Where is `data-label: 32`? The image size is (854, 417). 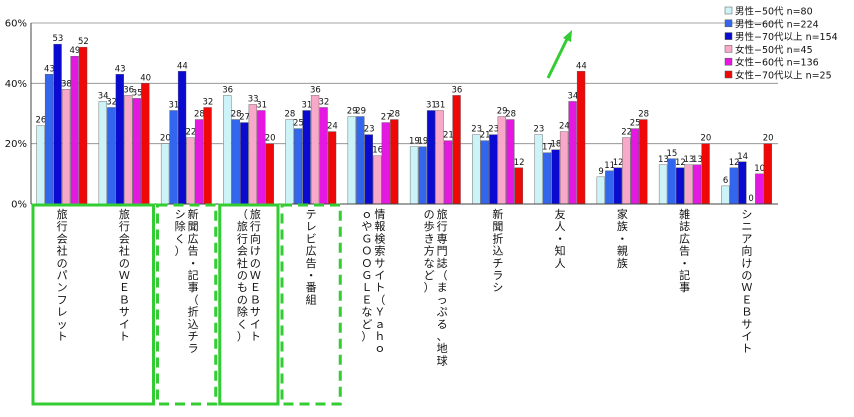 data-label: 32 is located at coordinates (323, 102).